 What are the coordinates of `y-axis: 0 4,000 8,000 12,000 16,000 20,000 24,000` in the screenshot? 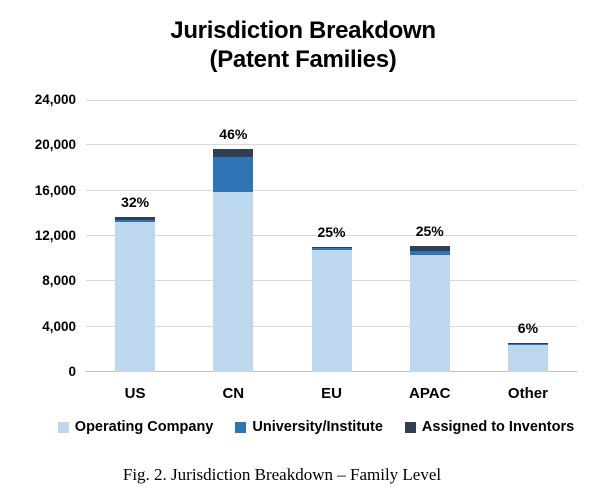 It's located at (38, 235).